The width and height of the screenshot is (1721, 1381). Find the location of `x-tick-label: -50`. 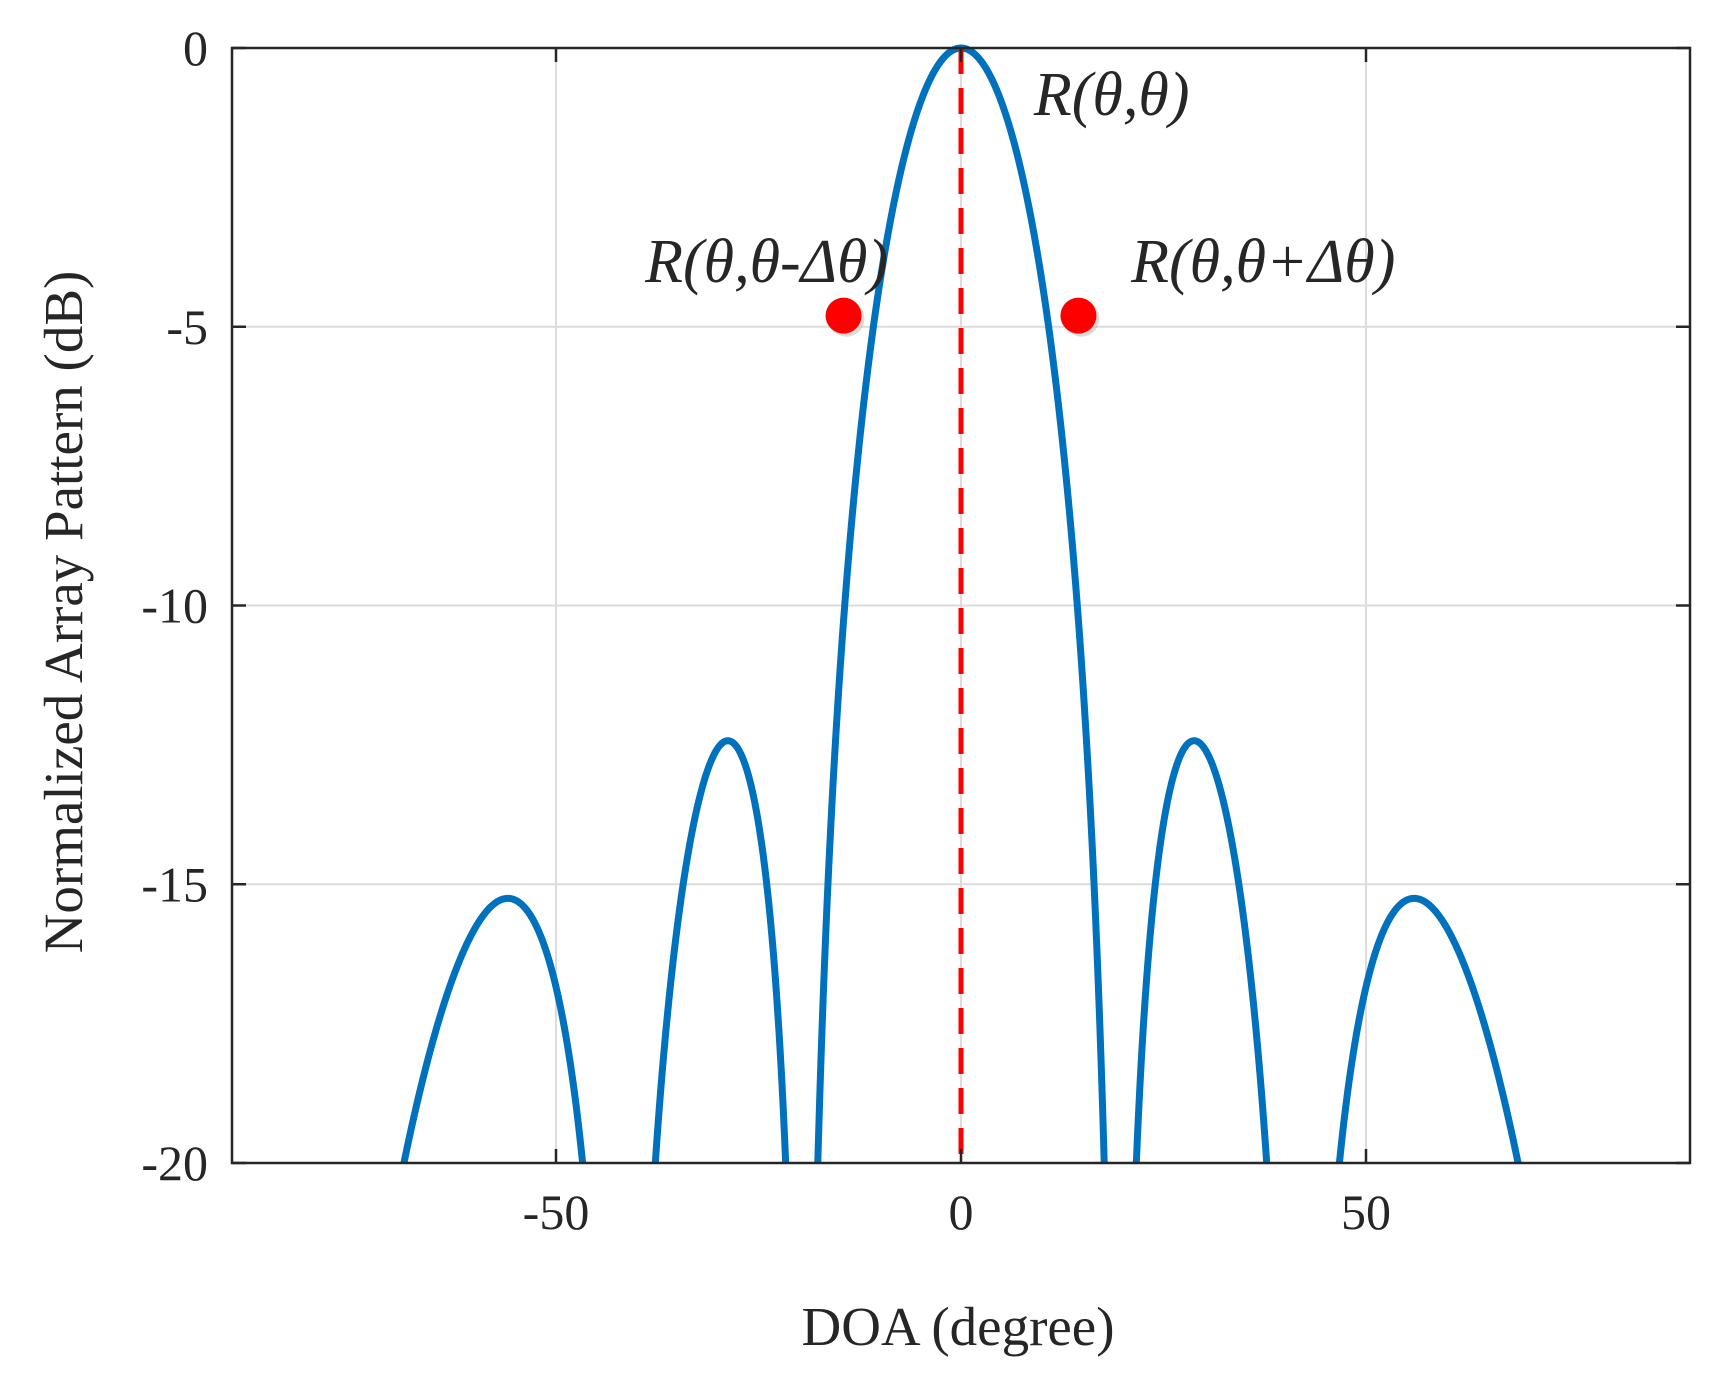

x-tick-label: -50 is located at coordinates (556, 1212).